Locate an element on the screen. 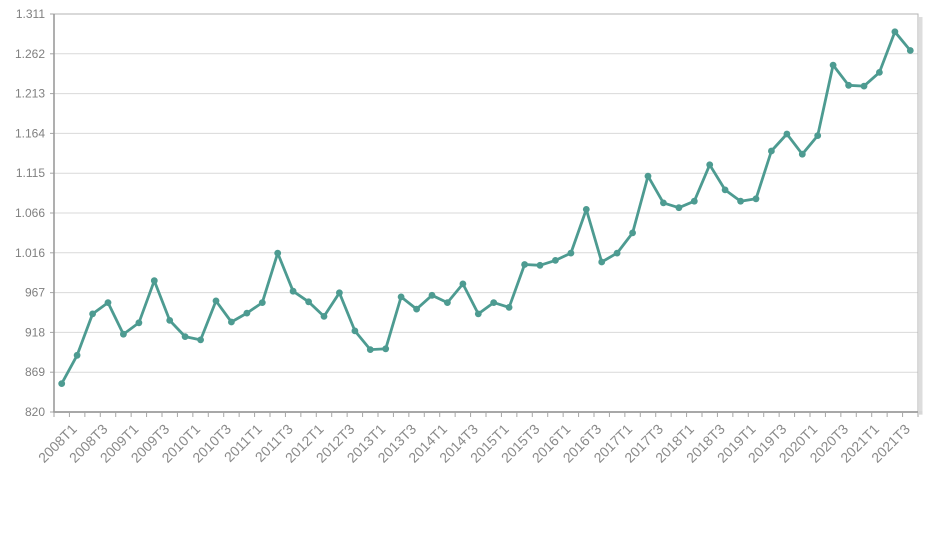  plot-shadow-corner is located at coordinates (921, 413).